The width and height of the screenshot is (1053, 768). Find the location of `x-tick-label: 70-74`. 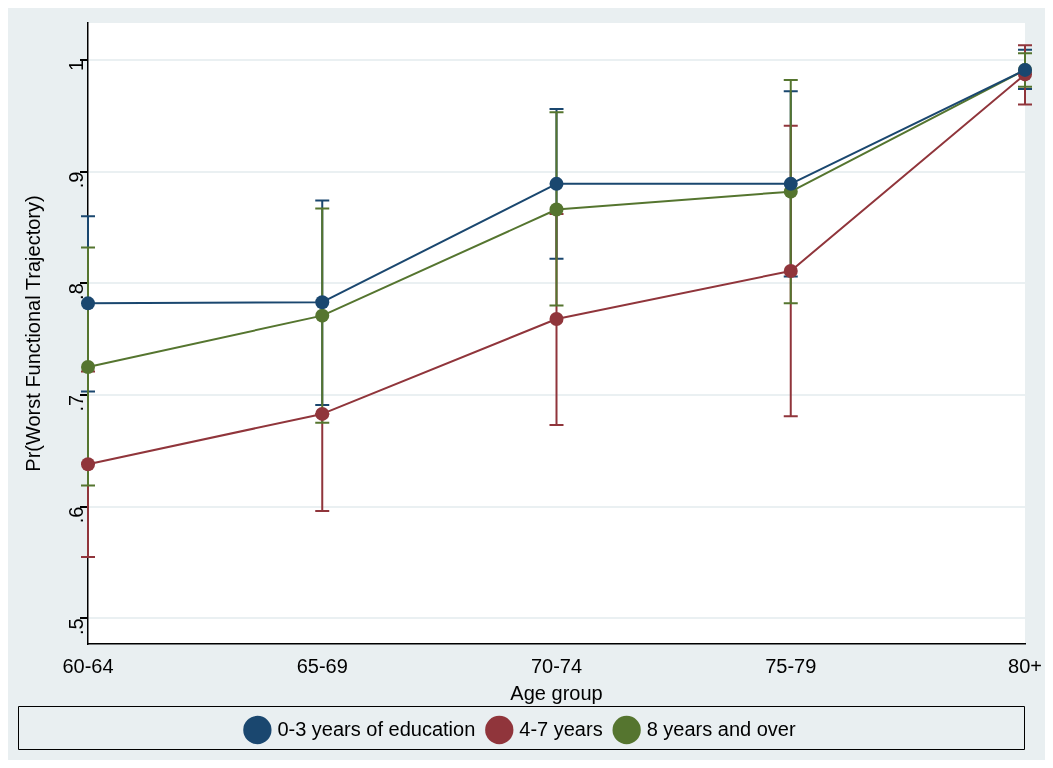

x-tick-label: 70-74 is located at coordinates (556, 665).